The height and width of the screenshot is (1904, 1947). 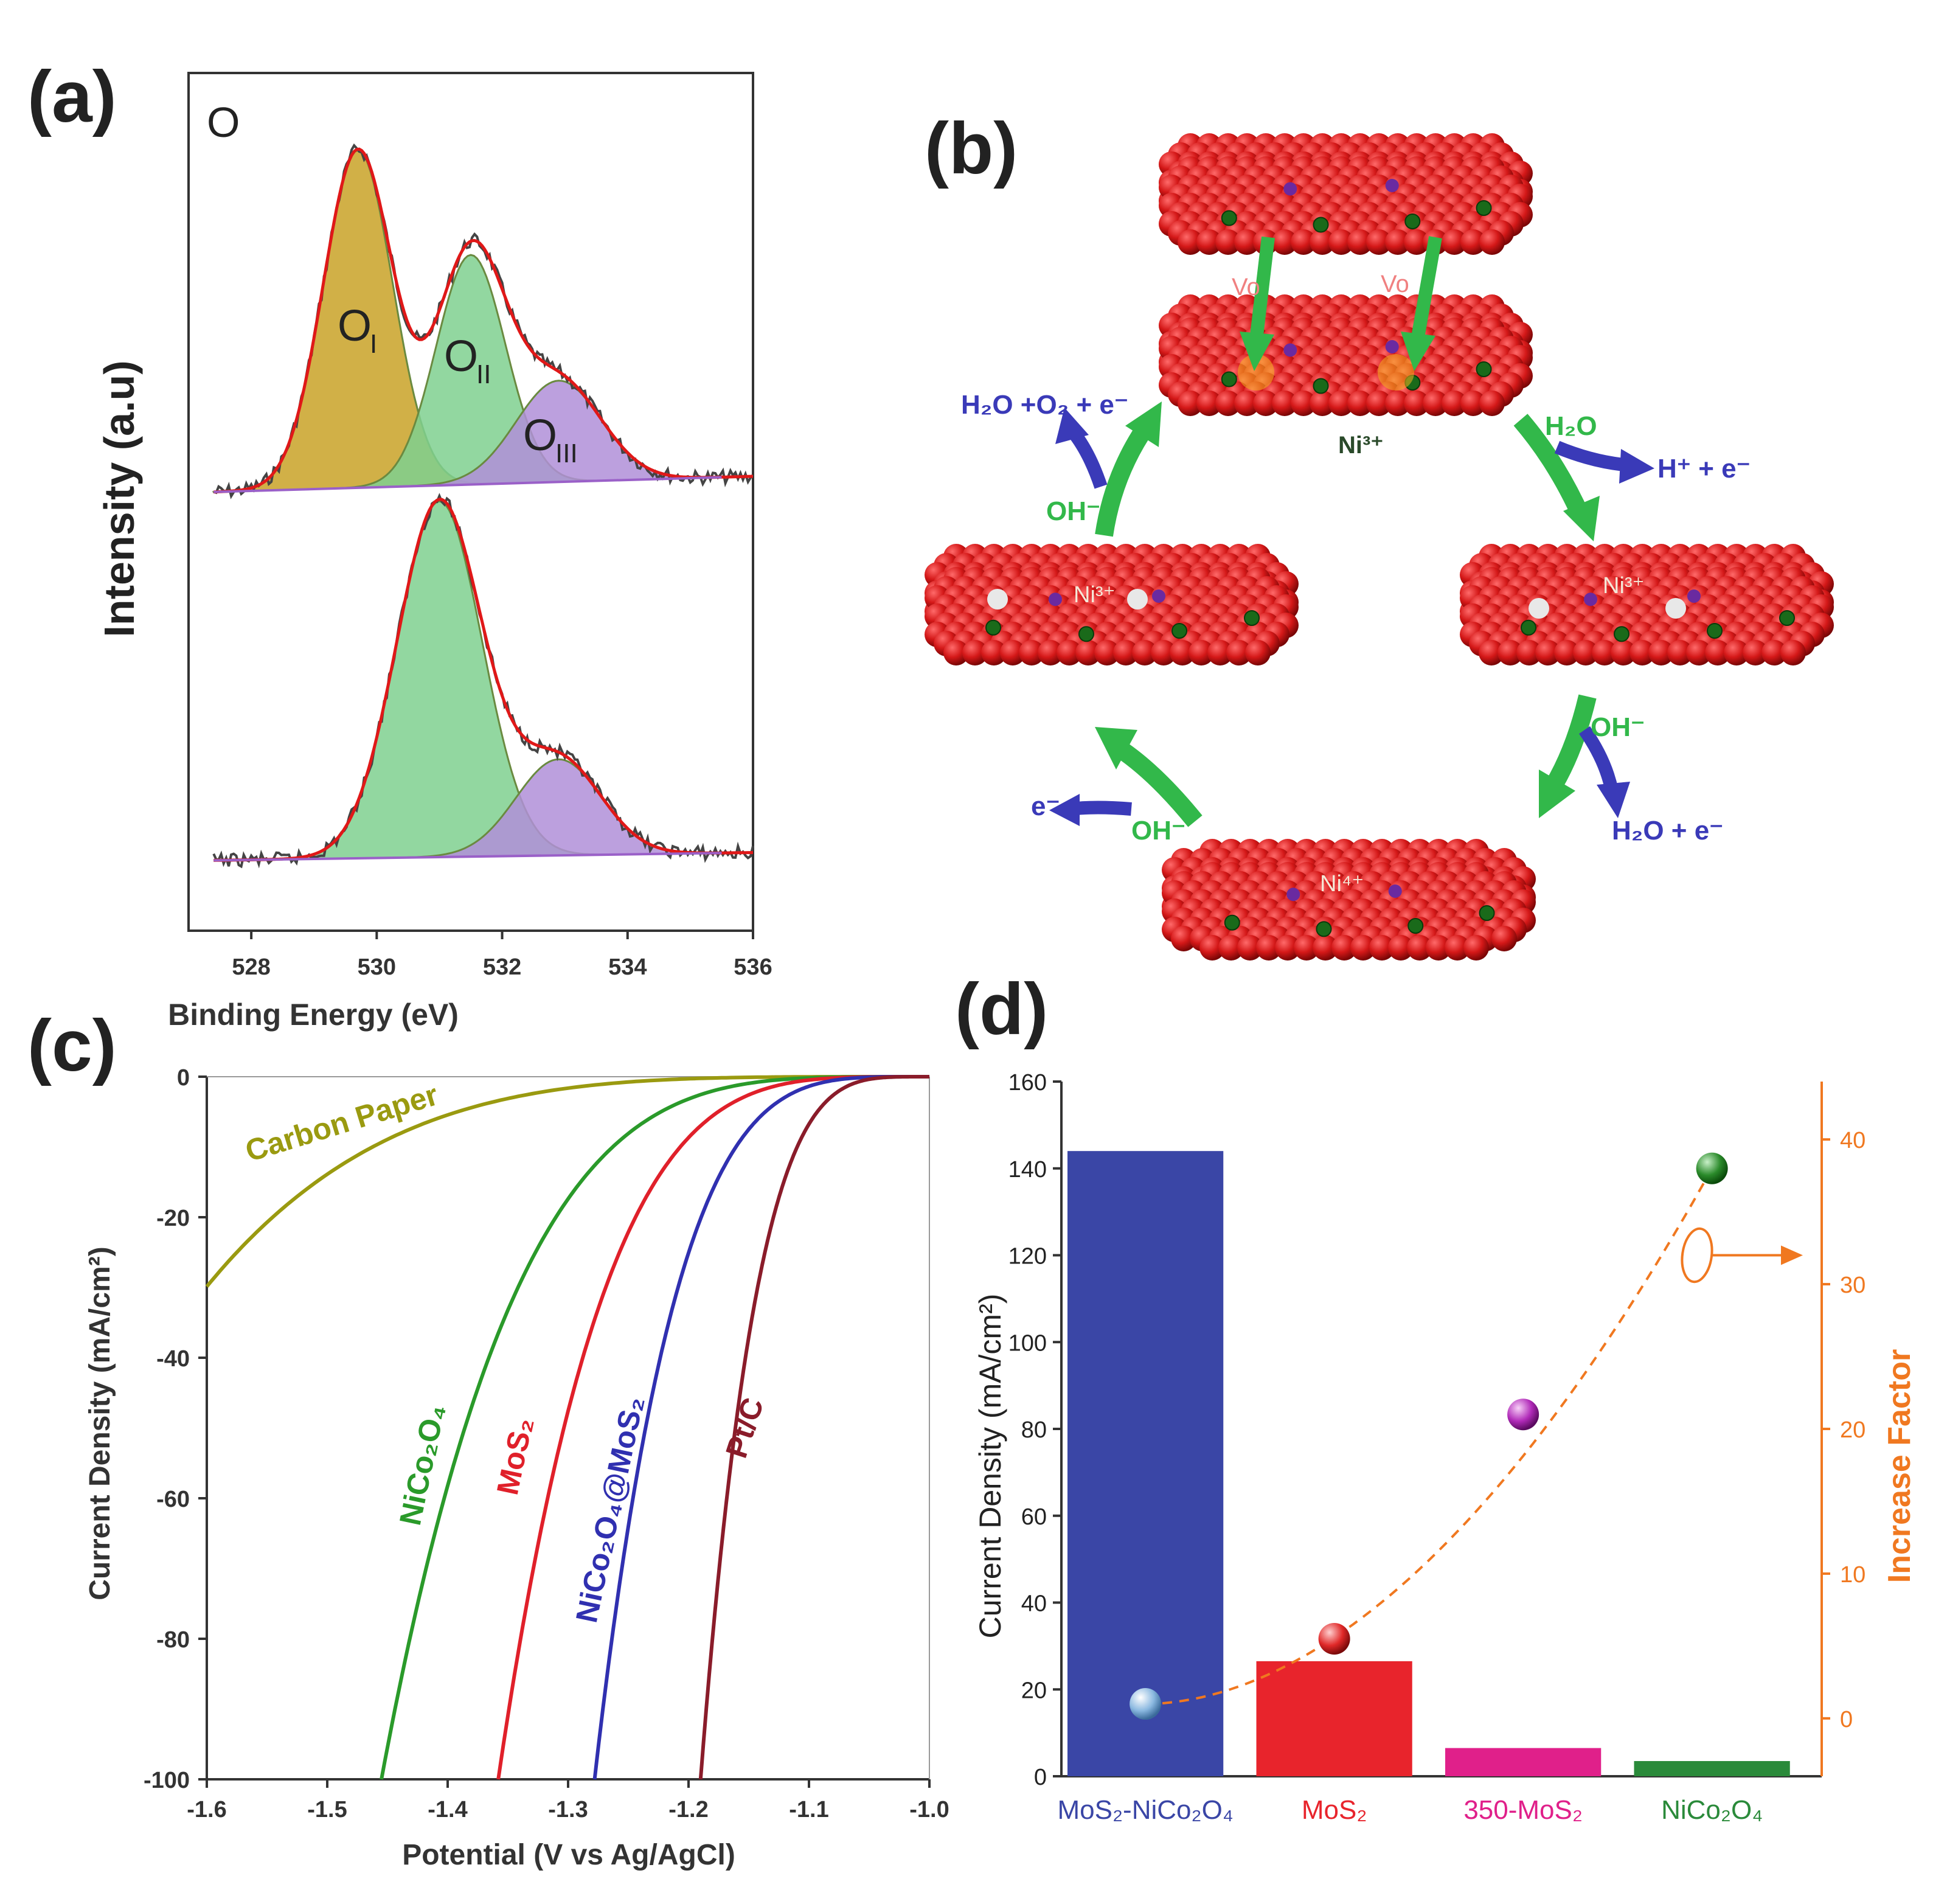 I want to click on y-tick-label-c: -100, so click(x=167, y=1780).